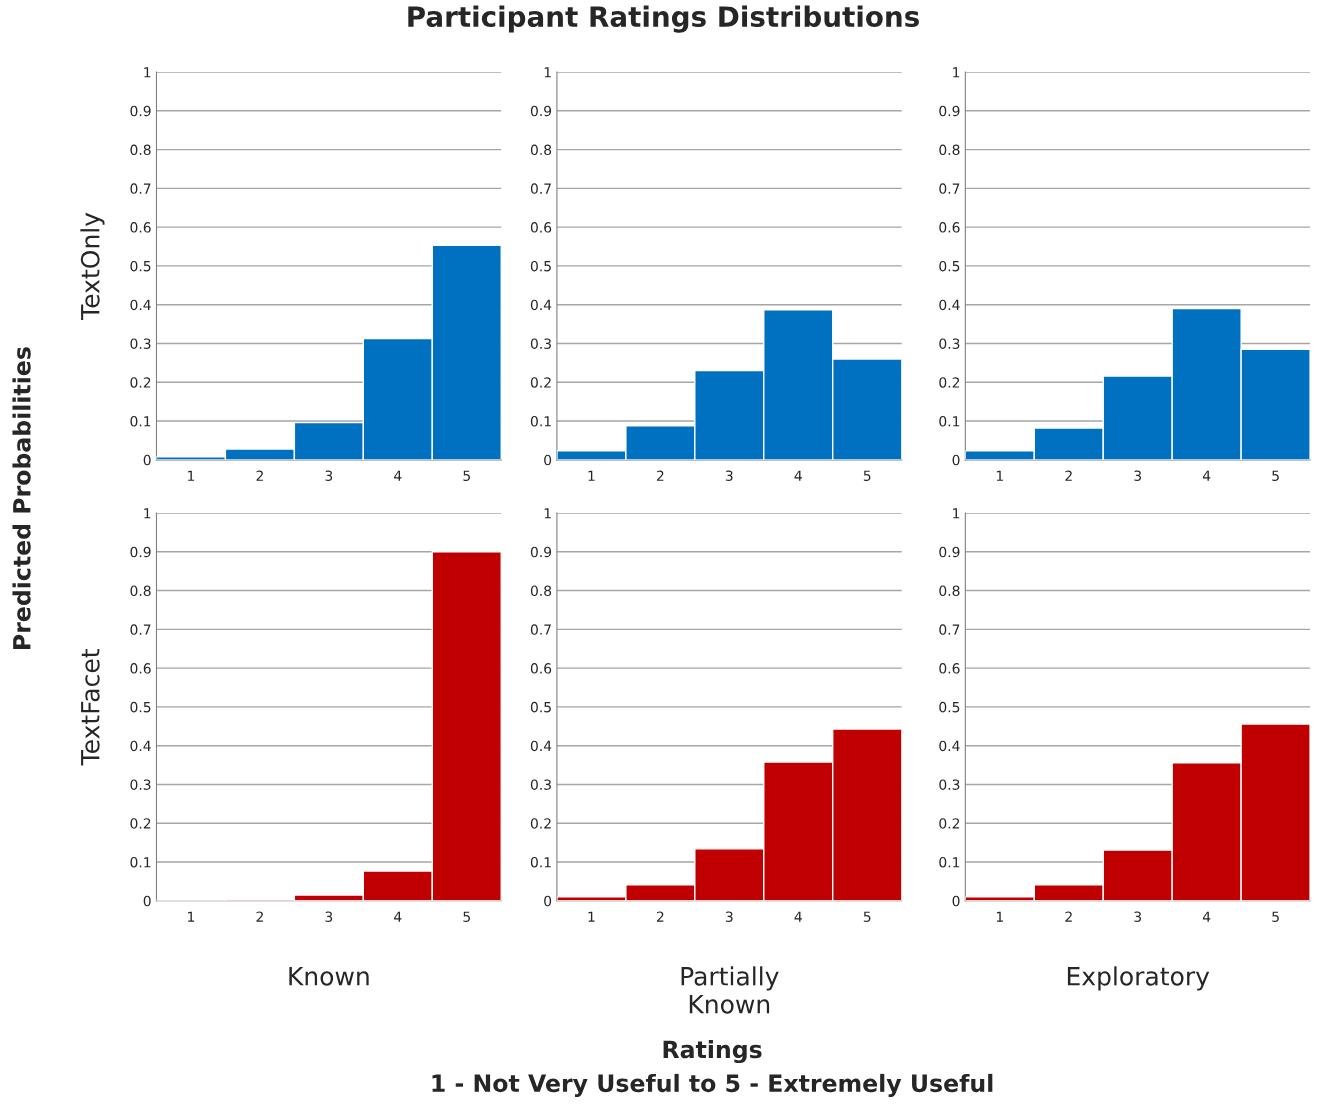 The image size is (1326, 1108). What do you see at coordinates (1138, 978) in the screenshot?
I see `x-axis-title: Exploratory` at bounding box center [1138, 978].